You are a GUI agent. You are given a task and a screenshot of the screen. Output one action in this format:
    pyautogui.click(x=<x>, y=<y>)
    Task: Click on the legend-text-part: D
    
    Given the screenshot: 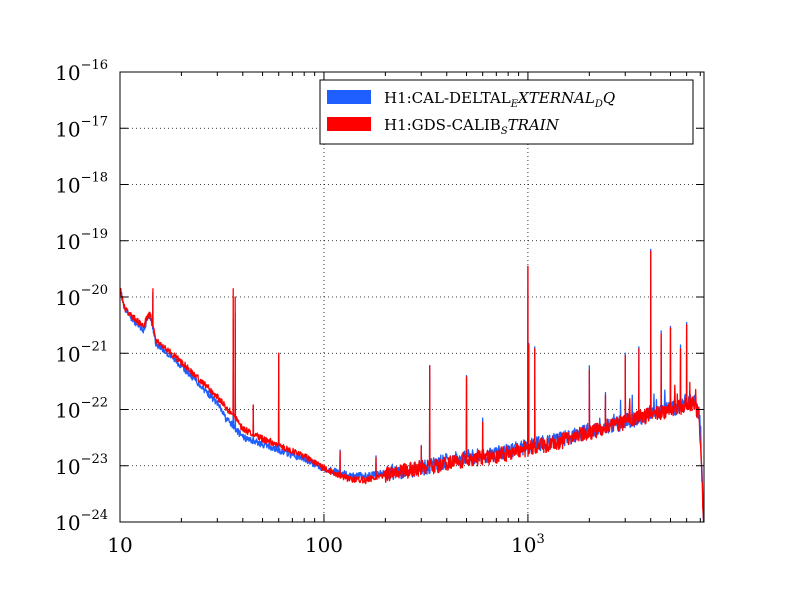 What is the action you would take?
    pyautogui.click(x=598, y=104)
    